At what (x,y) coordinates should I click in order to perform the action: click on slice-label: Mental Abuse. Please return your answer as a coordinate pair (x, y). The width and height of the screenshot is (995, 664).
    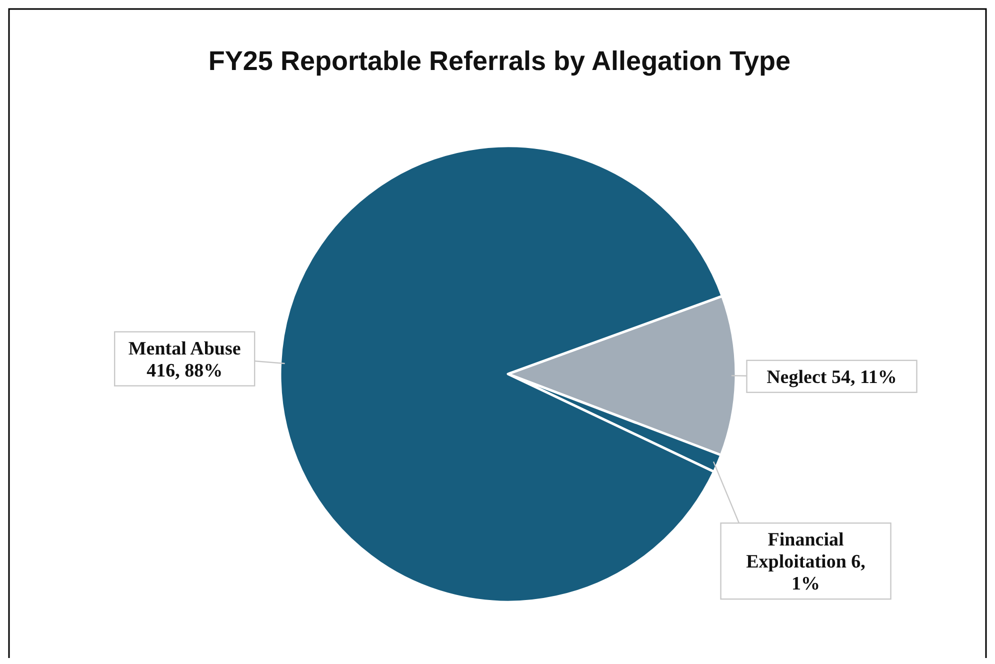
    Looking at the image, I should click on (184, 349).